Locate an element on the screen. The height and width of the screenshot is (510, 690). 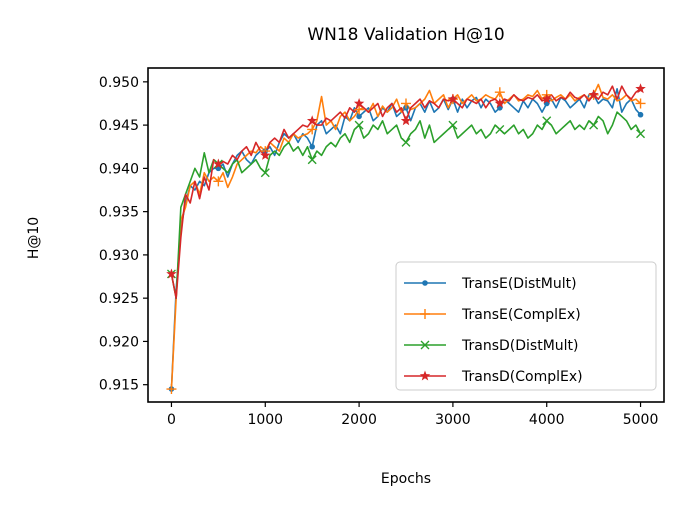
x-tick-label: 1000 is located at coordinates (265, 420).